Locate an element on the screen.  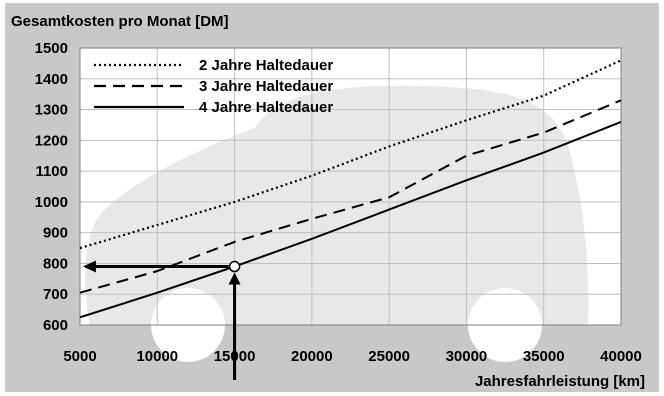
legend-label-2: 3 Jahre Haltedauer is located at coordinates (266, 86).